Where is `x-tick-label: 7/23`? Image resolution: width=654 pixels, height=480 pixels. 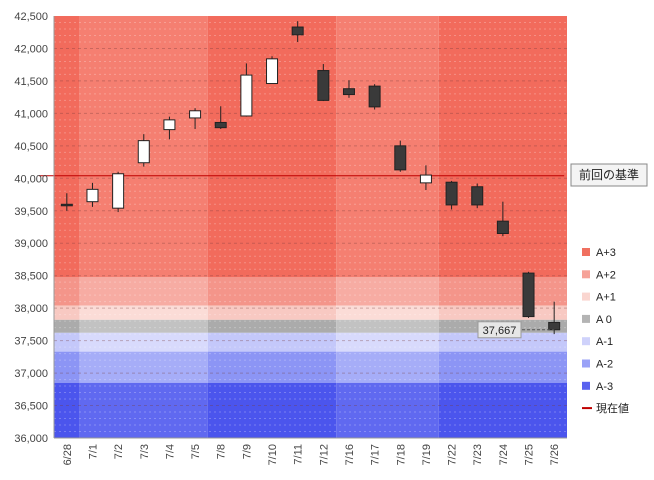
x-tick-label: 7/23 is located at coordinates (478, 454).